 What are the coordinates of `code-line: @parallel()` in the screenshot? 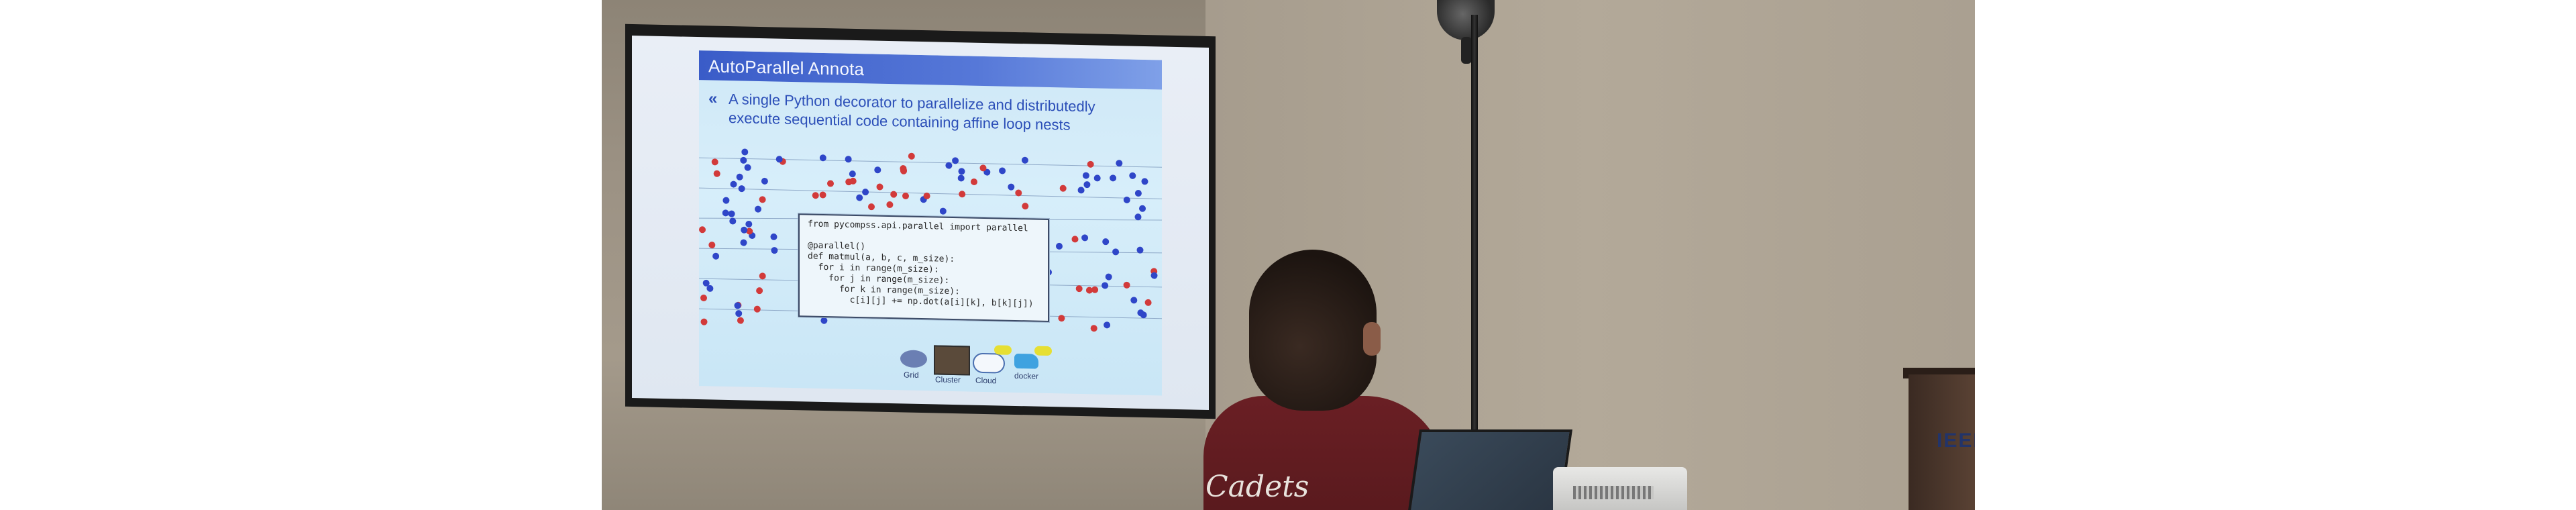 It's located at (837, 246).